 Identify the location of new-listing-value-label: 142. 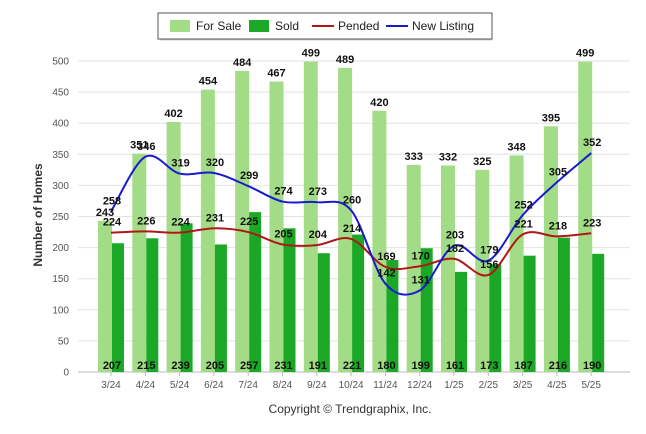
(386, 274).